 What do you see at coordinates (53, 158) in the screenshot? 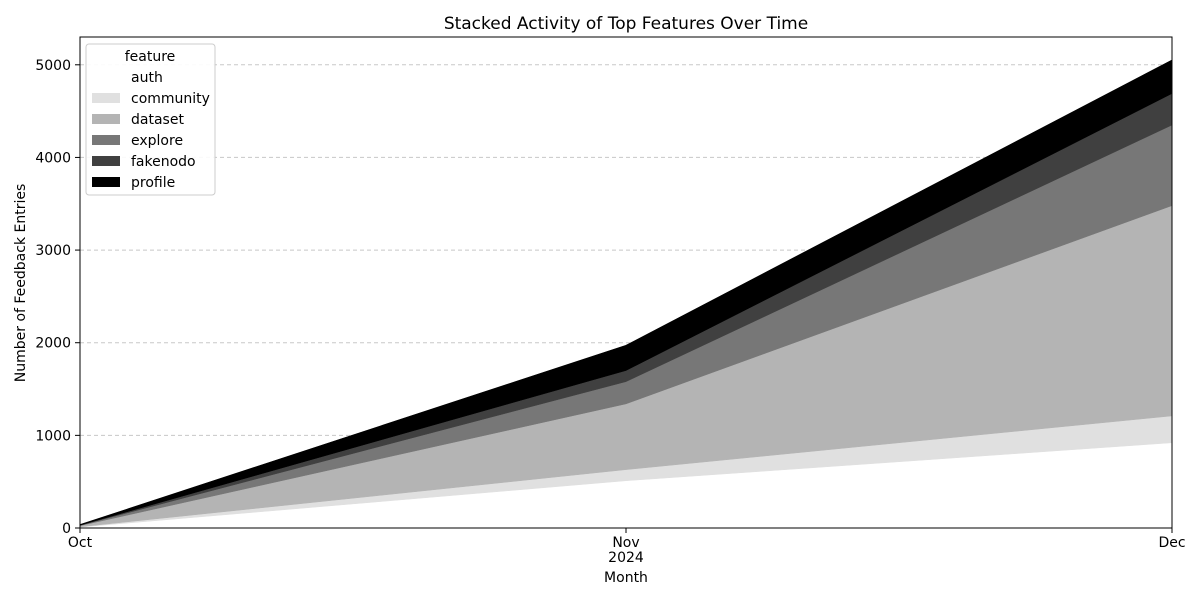
I see `y-tick-label: 4000` at bounding box center [53, 158].